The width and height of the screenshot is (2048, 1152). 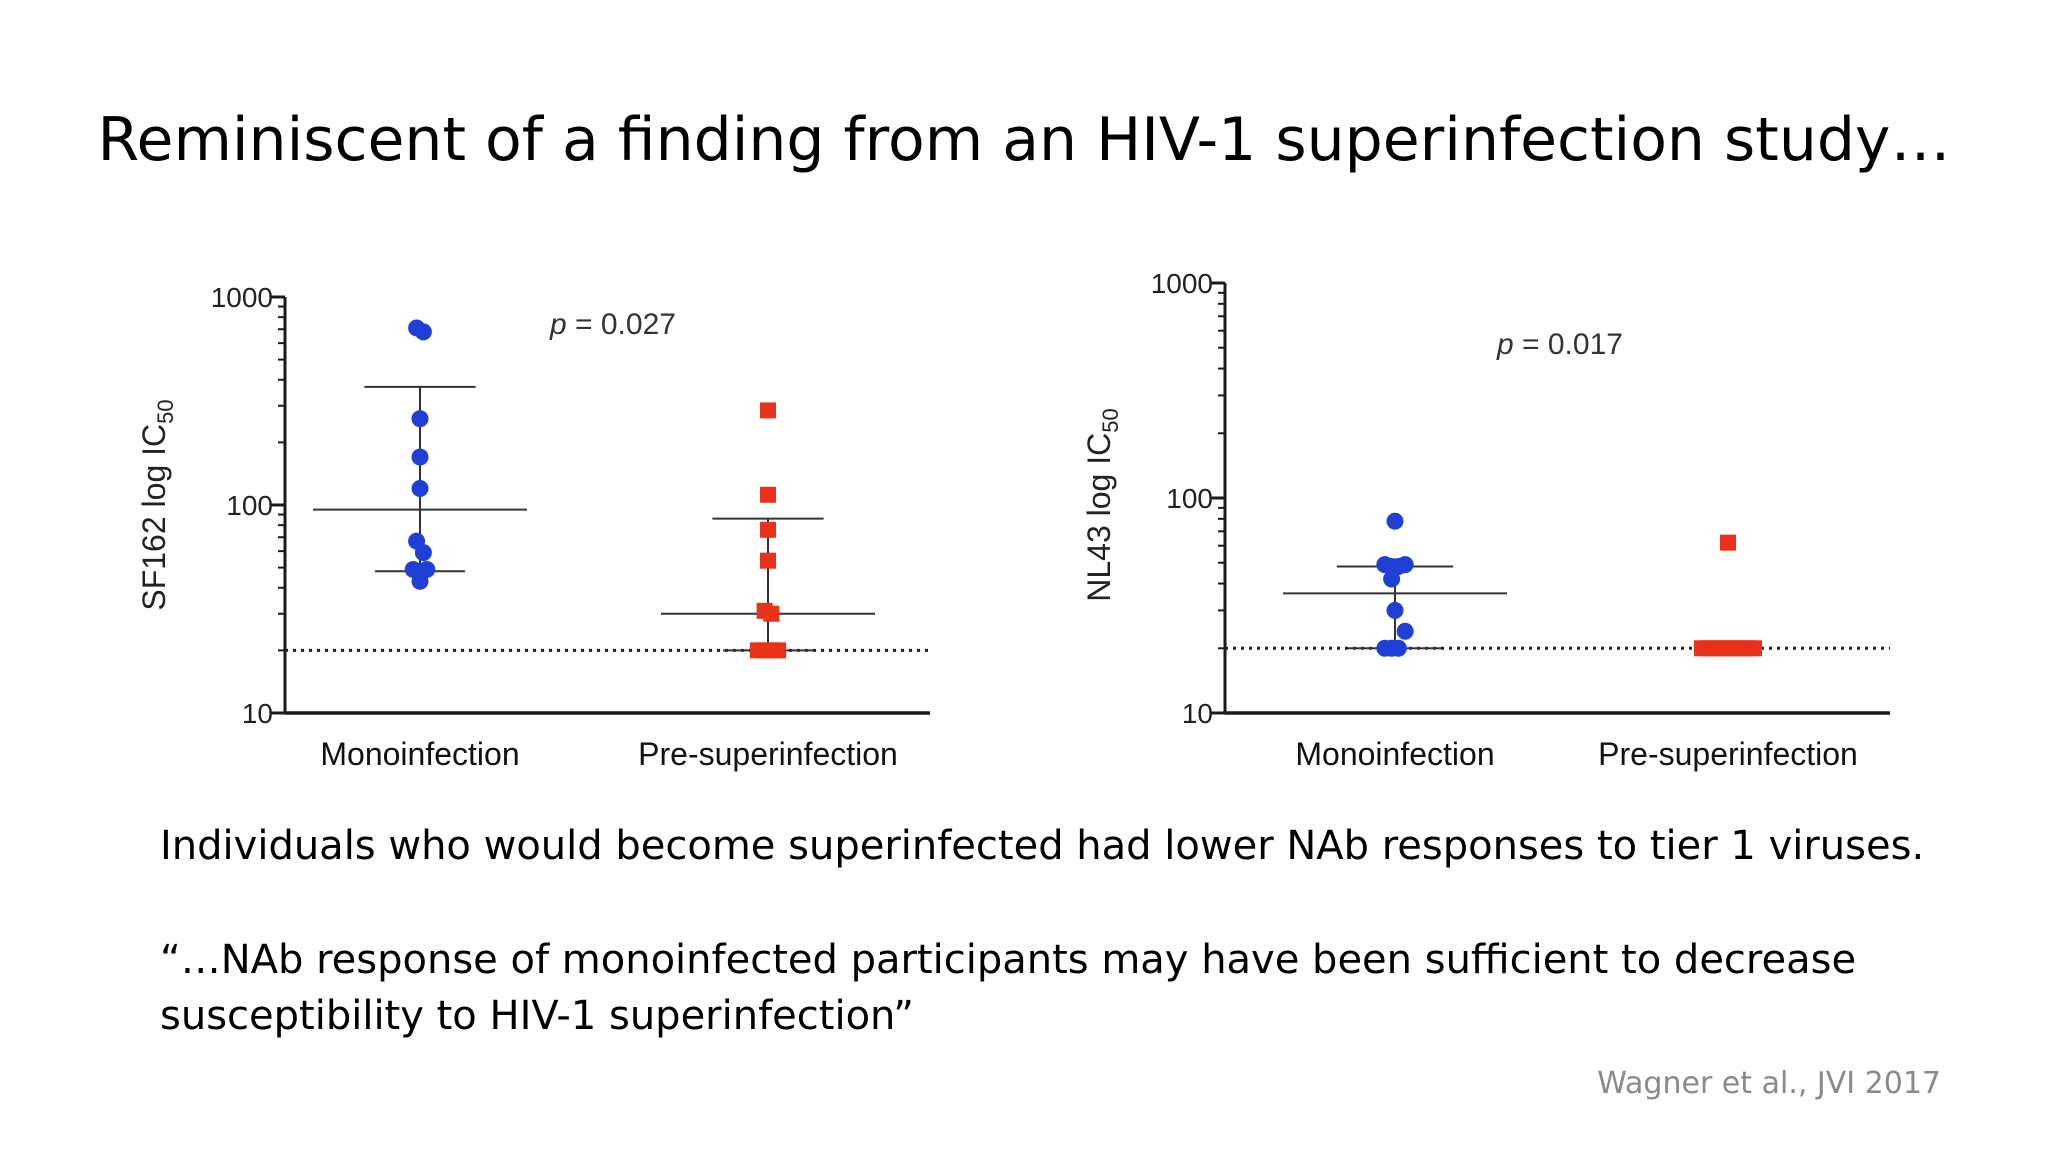 What do you see at coordinates (1769, 1083) in the screenshot?
I see `citation: Wagner et al., JVI 2017` at bounding box center [1769, 1083].